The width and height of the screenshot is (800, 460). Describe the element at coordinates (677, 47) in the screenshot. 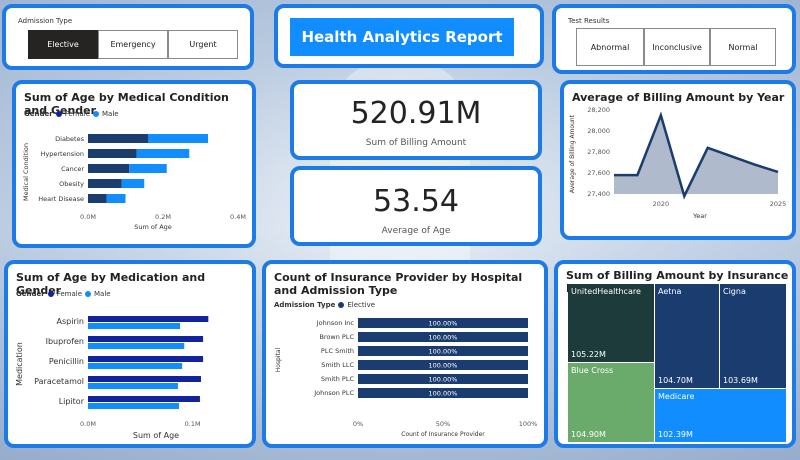

I see `test-option-inconclusive: Inconclusive` at that location.